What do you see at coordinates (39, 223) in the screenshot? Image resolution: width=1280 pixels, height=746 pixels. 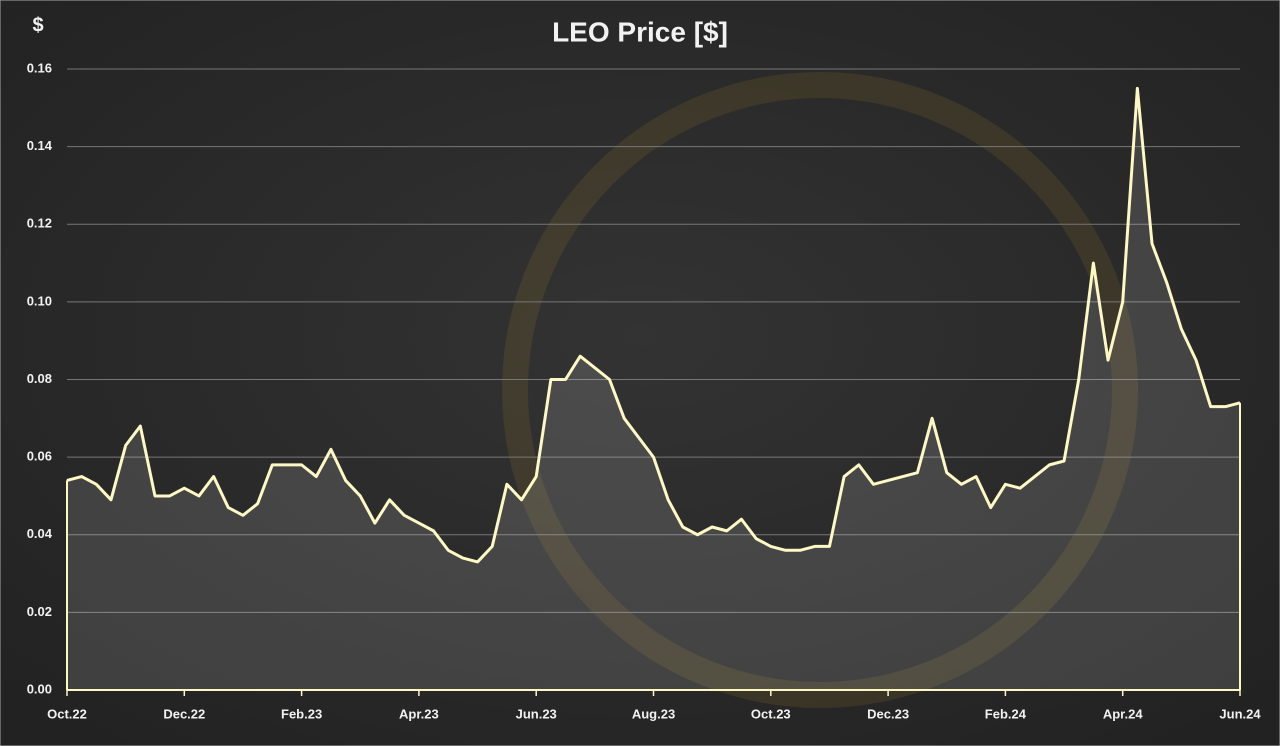 I see `y-tick-label: 0.12` at bounding box center [39, 223].